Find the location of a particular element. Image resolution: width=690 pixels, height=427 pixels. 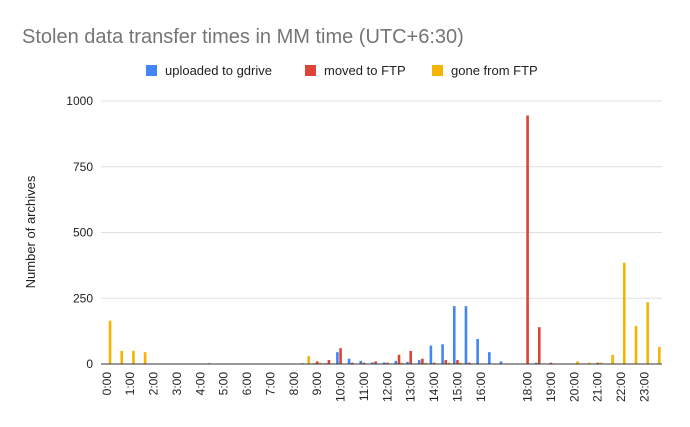

x-tick-label: 15:00 is located at coordinates (458, 387).